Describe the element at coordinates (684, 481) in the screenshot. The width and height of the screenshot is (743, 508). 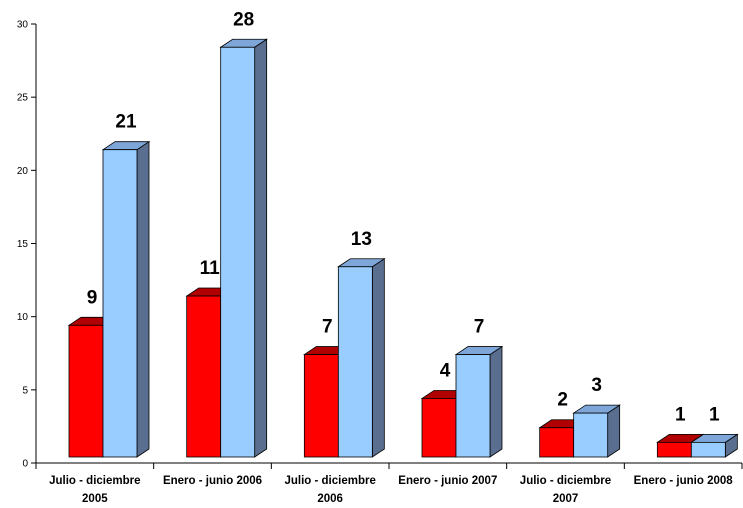
I see `x-tick-label: Enero - junio 2008` at that location.